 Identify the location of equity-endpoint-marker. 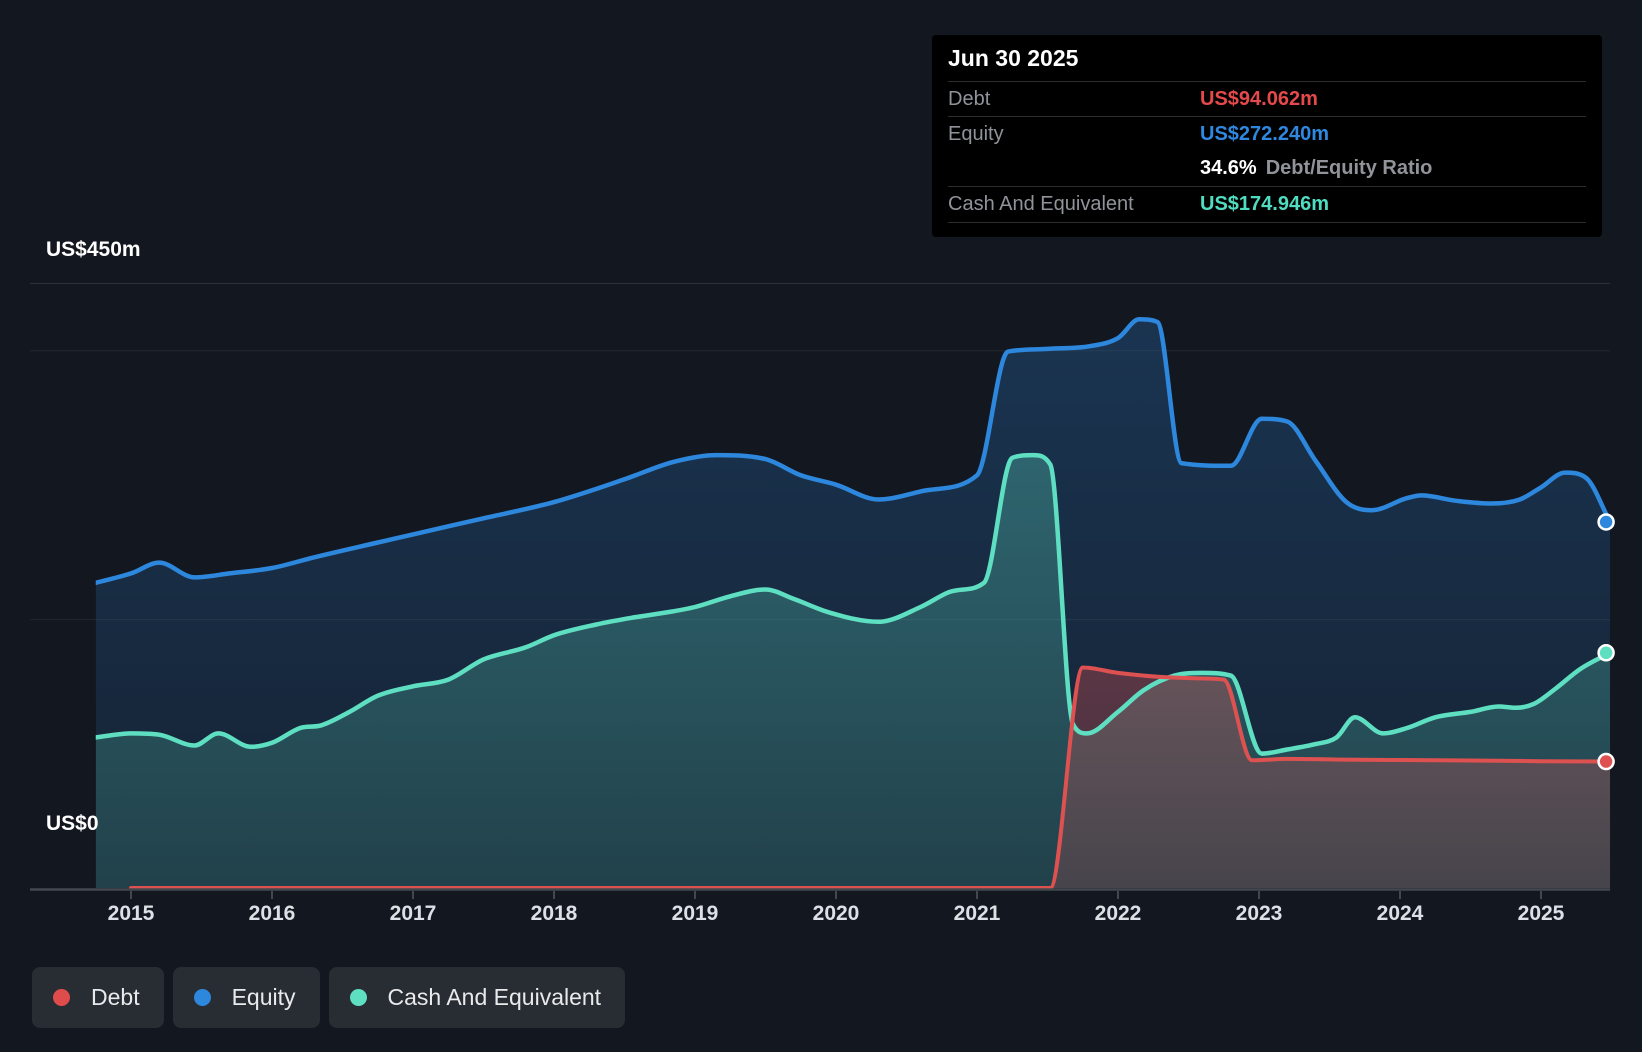
(1606, 522).